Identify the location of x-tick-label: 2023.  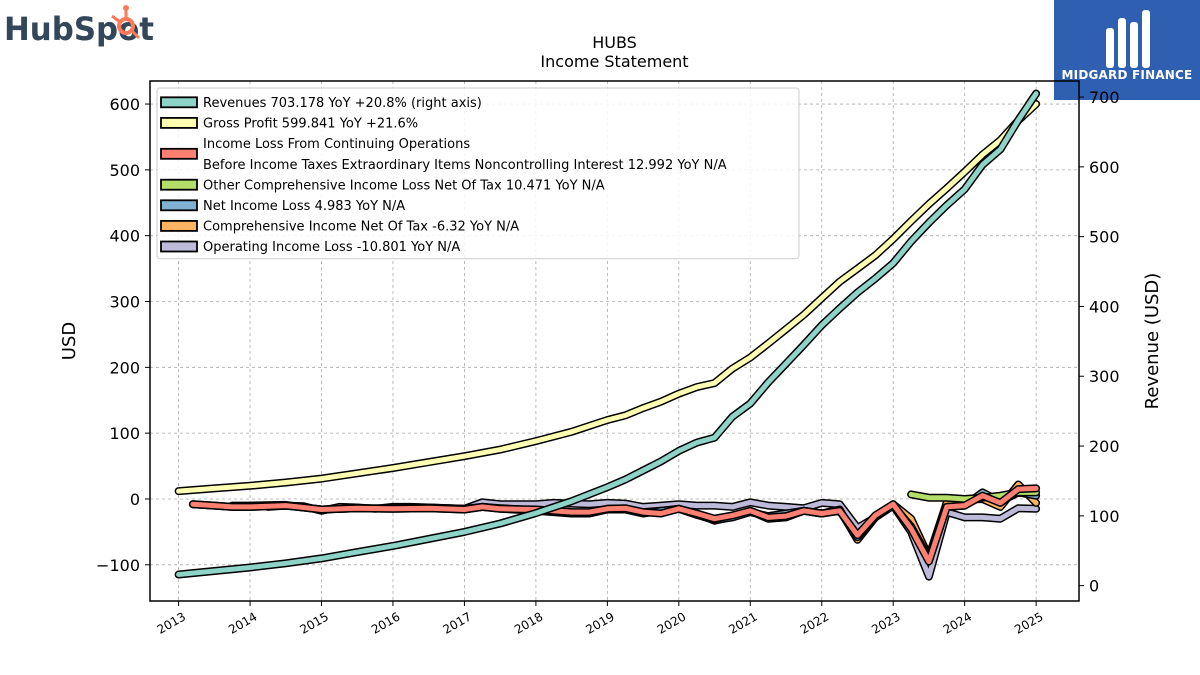
(885, 622).